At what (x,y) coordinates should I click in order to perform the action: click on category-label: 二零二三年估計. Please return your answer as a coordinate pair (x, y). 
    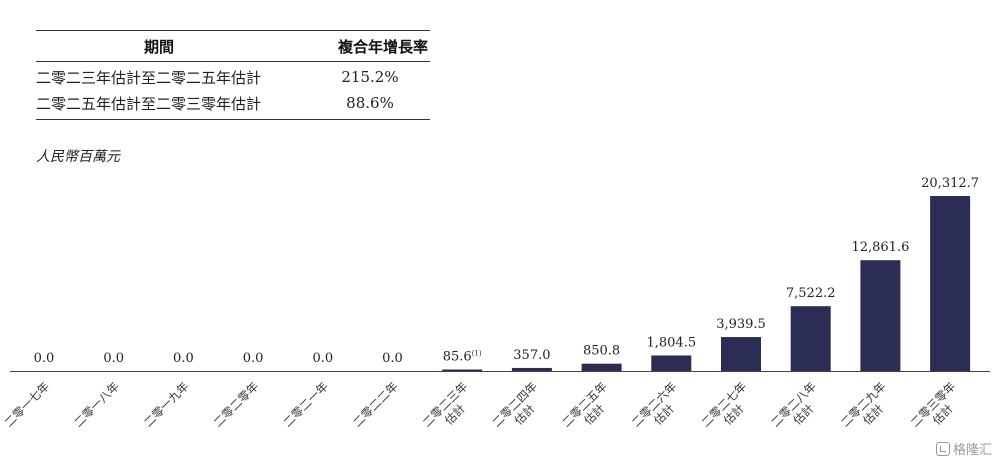
    Looking at the image, I should click on (445, 404).